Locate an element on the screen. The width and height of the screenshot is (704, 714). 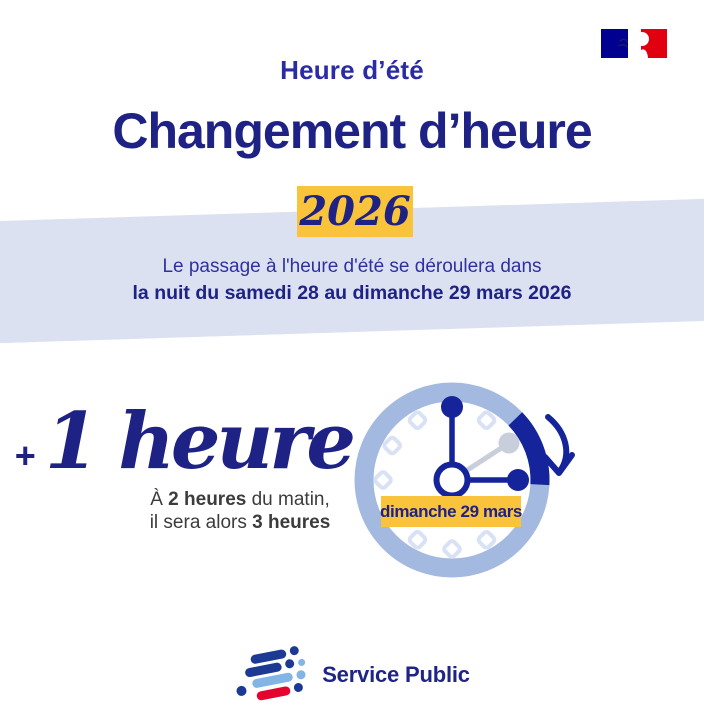
clockwise-arrow-icon is located at coordinates (558, 445).